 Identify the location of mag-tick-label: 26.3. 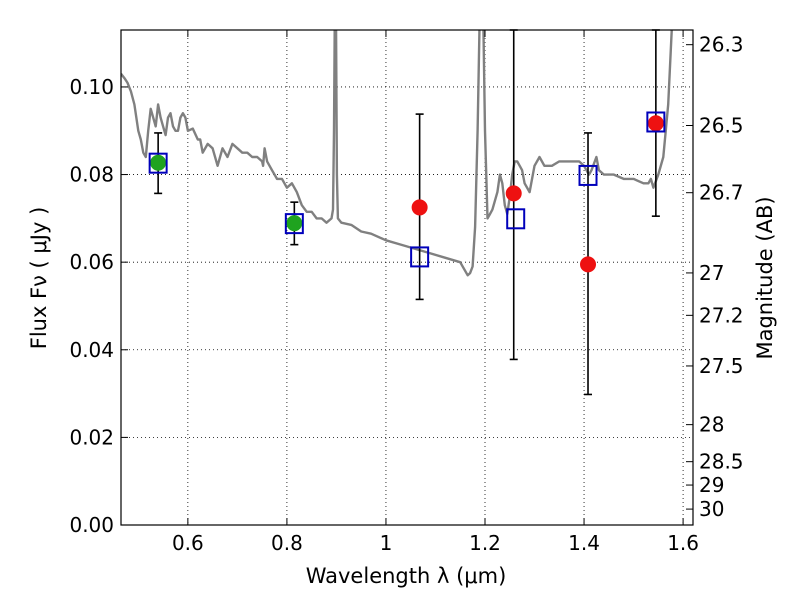
(721, 45).